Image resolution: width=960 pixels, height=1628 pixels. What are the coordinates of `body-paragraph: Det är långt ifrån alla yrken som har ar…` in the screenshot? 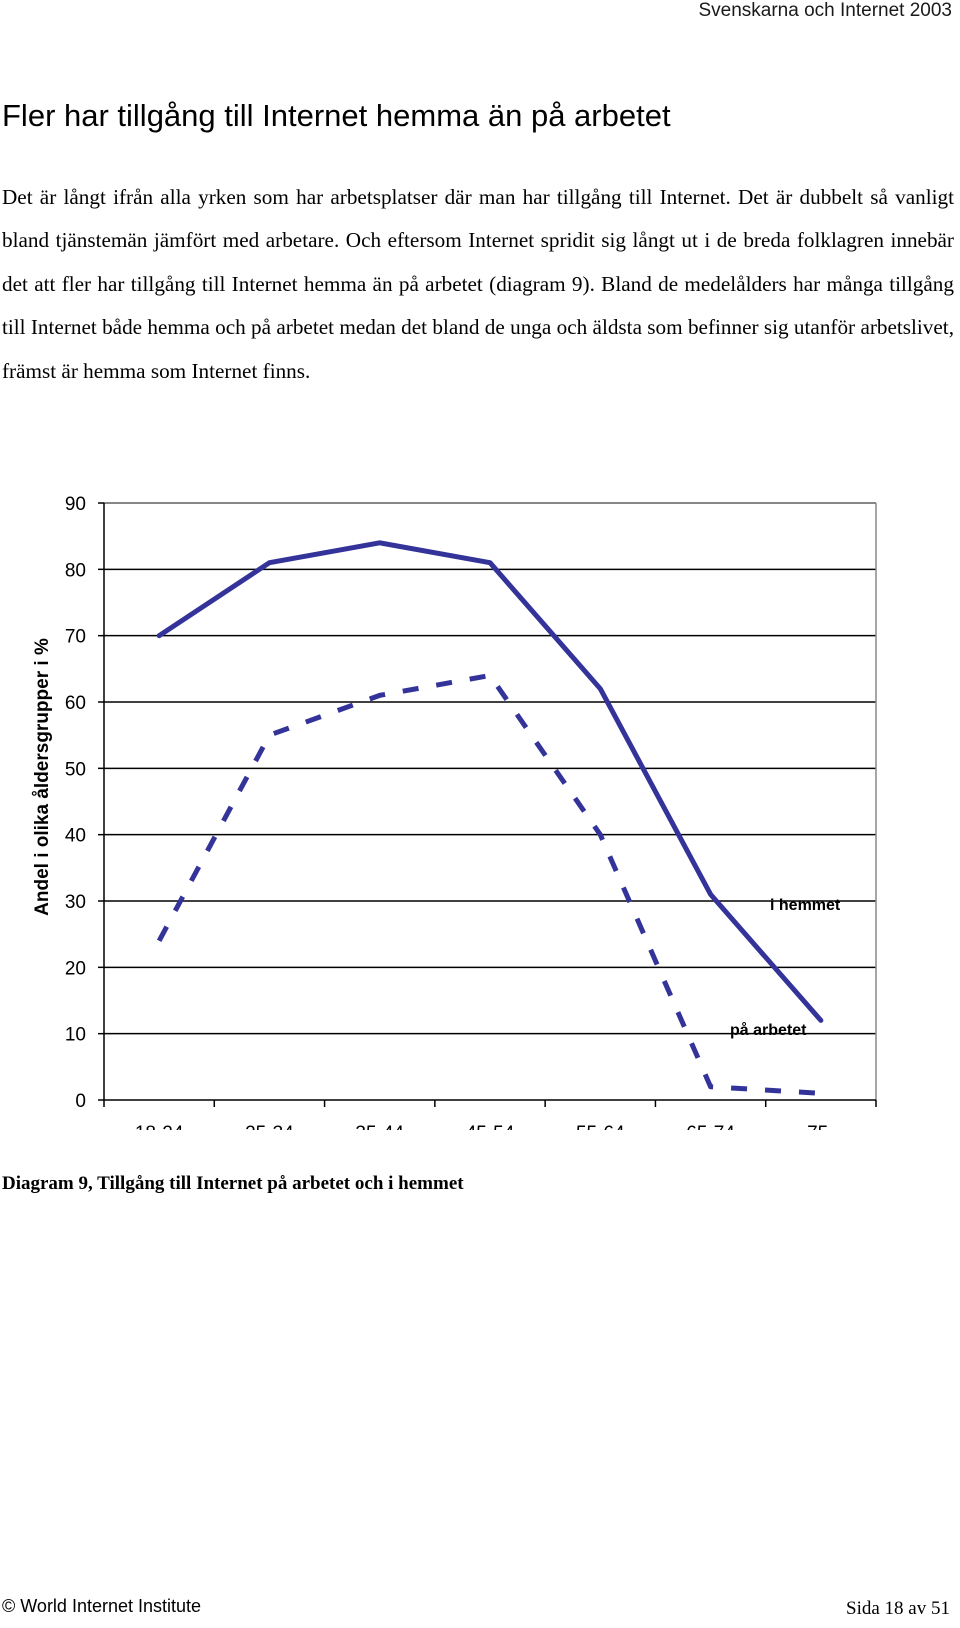 It's located at (478, 284).